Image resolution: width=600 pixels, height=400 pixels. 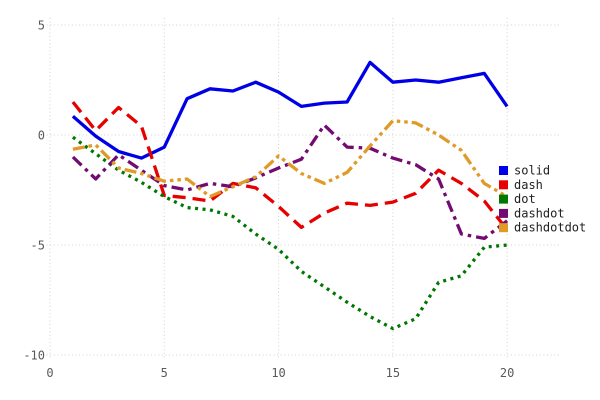 What do you see at coordinates (503, 185) in the screenshot?
I see `legend-swatch-dash` at bounding box center [503, 185].